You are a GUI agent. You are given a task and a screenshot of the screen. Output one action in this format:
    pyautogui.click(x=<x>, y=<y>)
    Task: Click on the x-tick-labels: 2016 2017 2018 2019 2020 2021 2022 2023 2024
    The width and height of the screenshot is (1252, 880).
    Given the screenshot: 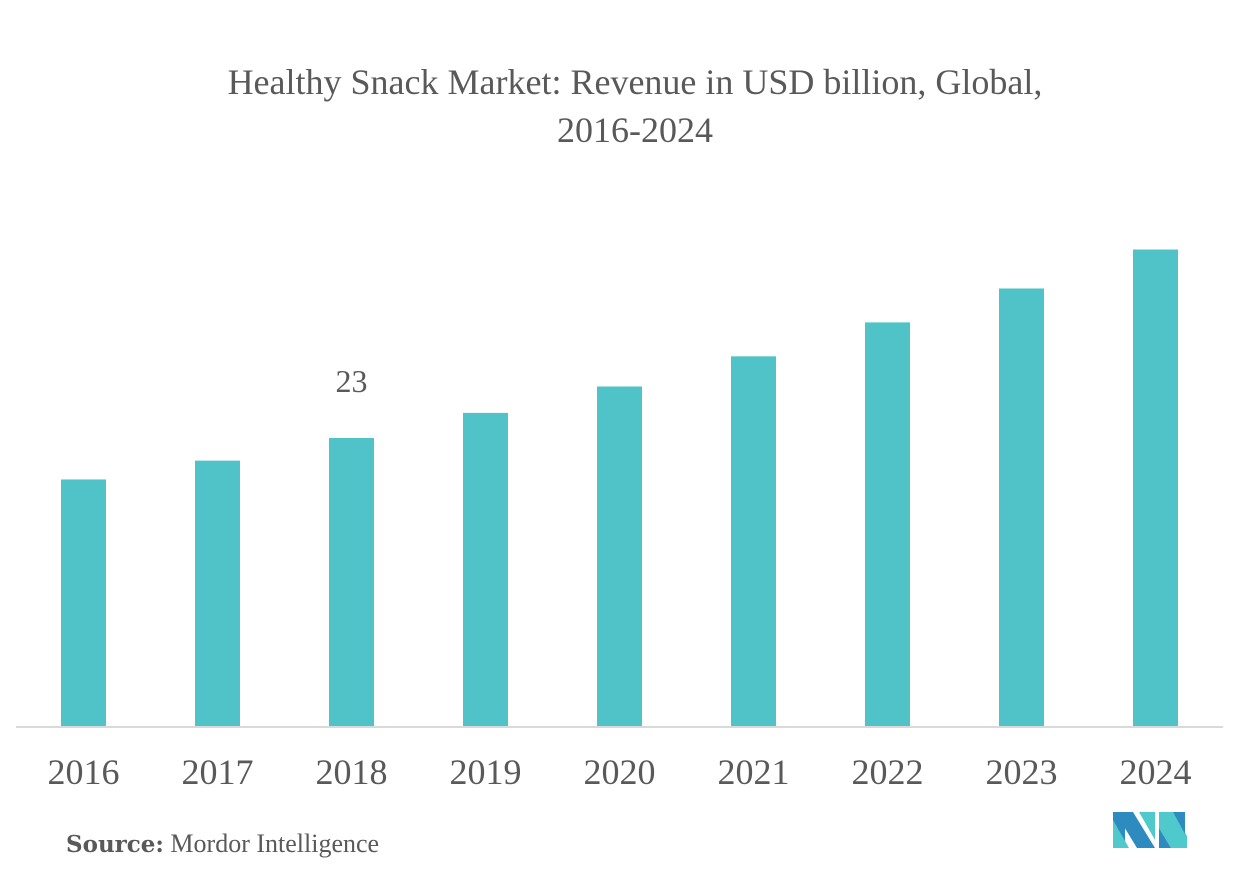 What is the action you would take?
    pyautogui.click(x=620, y=772)
    